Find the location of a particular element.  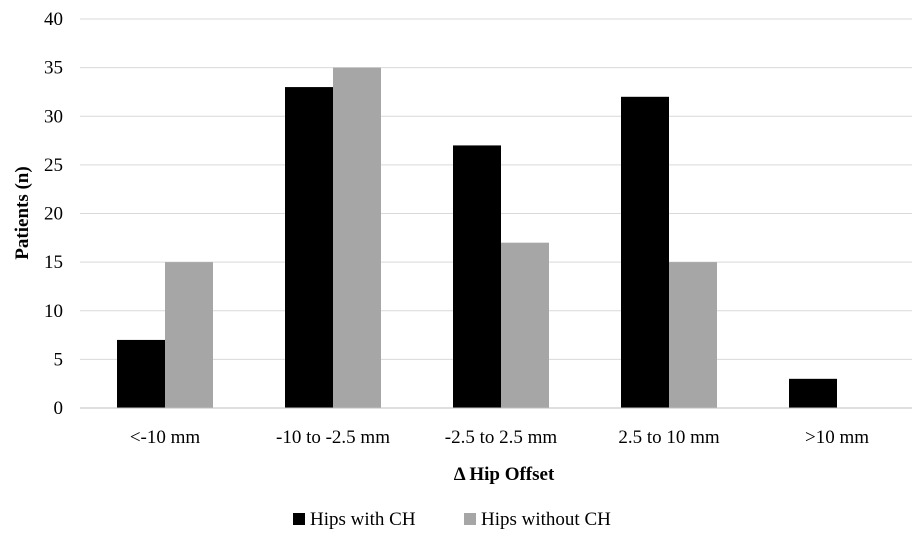

legend: Hips with CH Hips without CH is located at coordinates (452, 519).